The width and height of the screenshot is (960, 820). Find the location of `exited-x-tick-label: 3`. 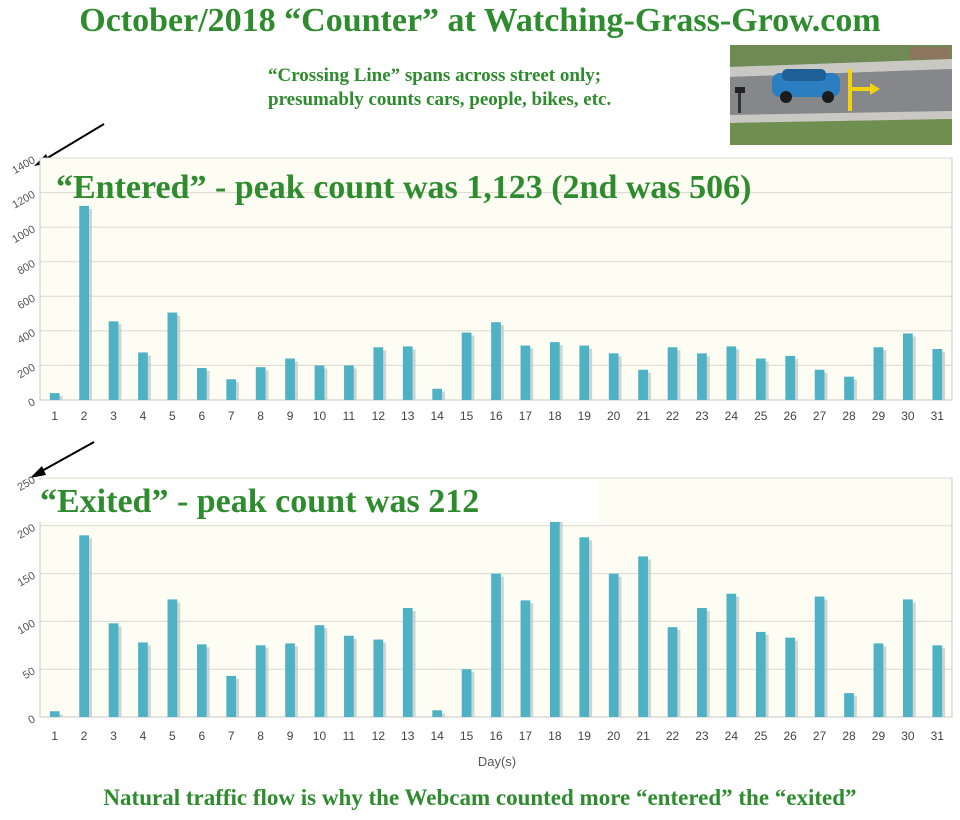

exited-x-tick-label: 3 is located at coordinates (113, 736).